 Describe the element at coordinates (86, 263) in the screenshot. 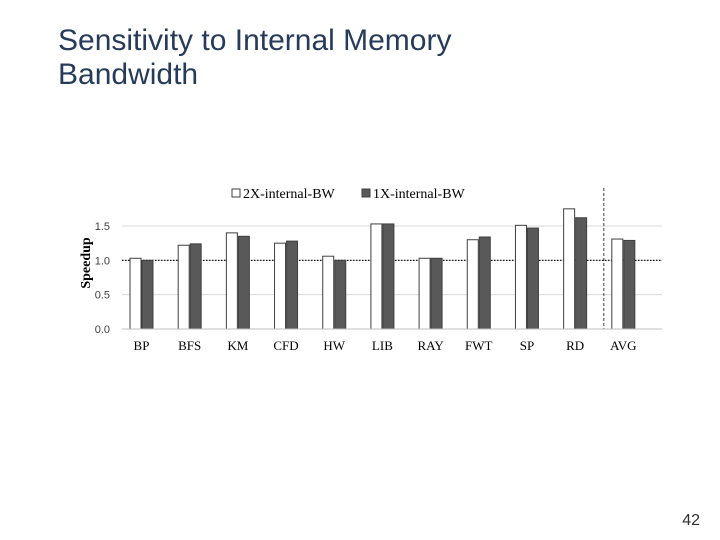

I see `y-axis-label: Speedup` at that location.